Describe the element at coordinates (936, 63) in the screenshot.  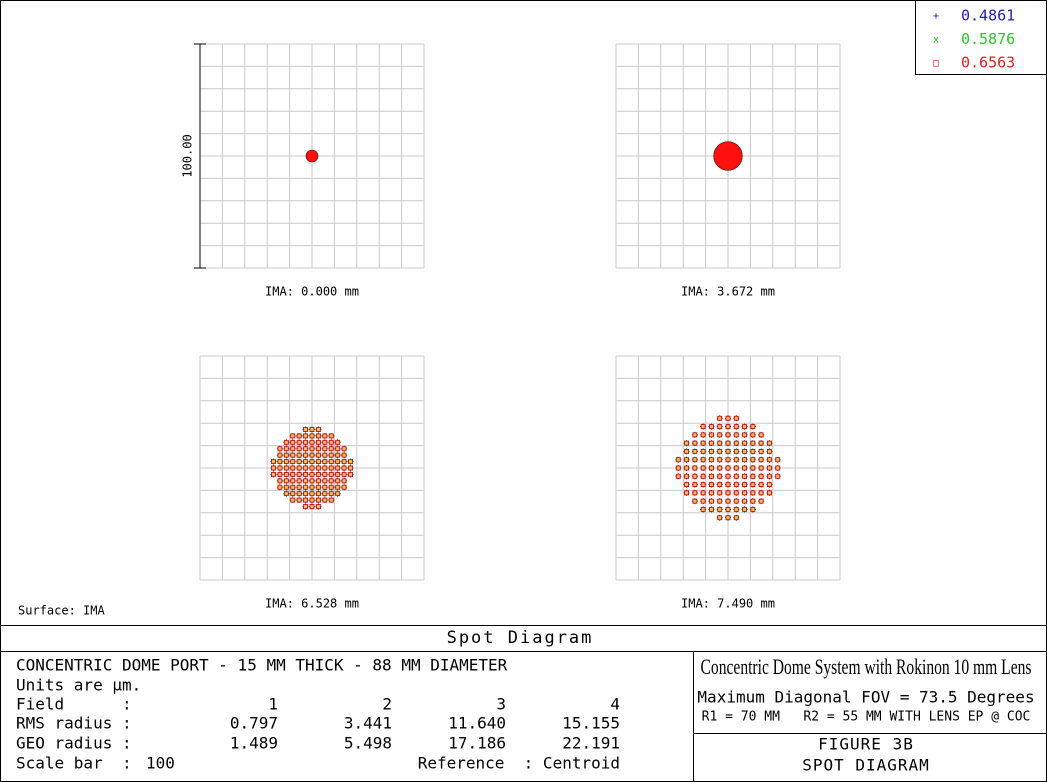
I see `legend-symbol: □` at that location.